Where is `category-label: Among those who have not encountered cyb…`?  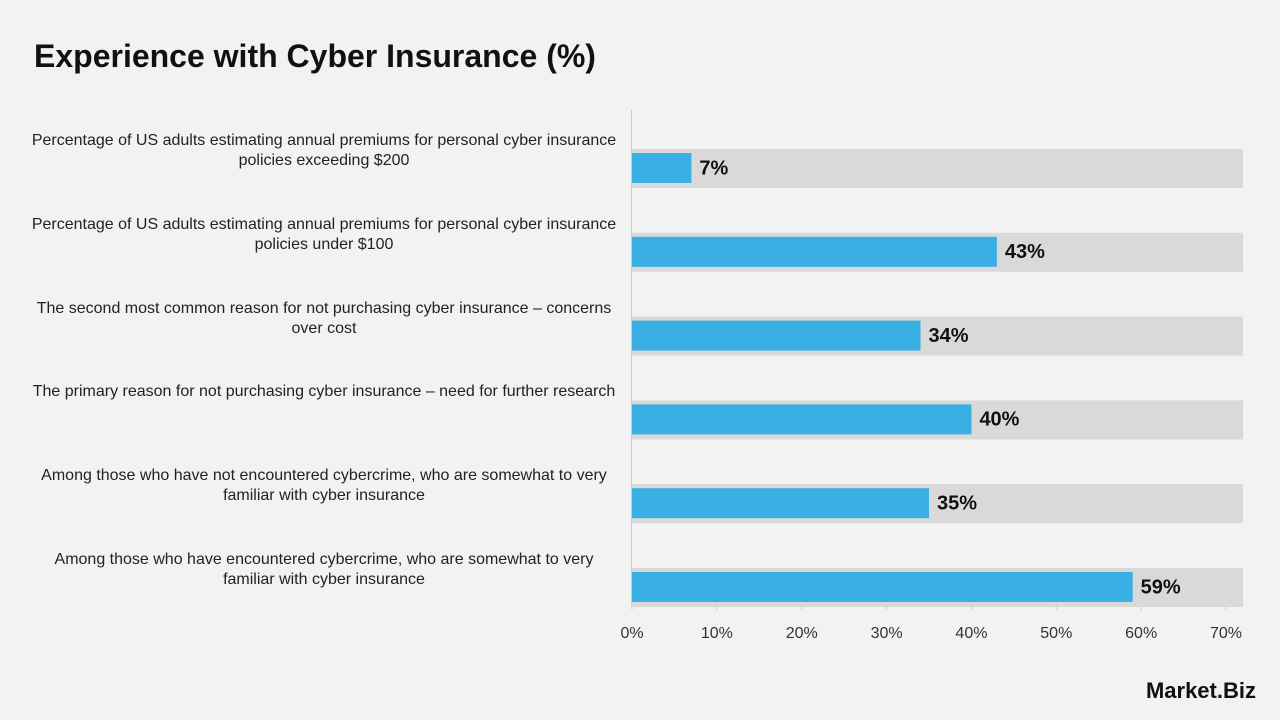 category-label: Among those who have not encountered cyb… is located at coordinates (324, 486).